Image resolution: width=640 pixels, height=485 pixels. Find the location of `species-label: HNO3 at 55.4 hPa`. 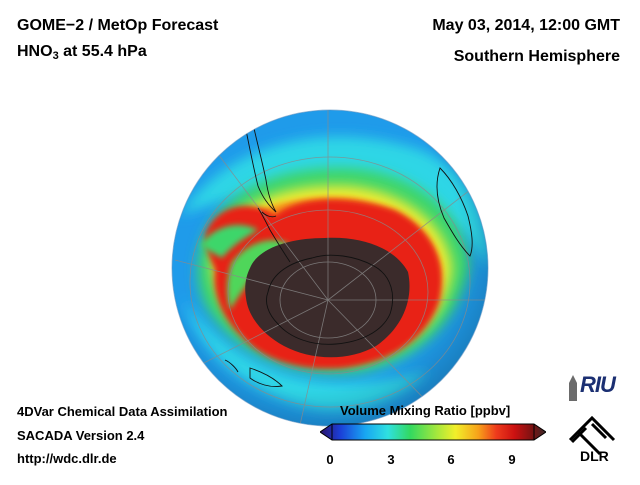

species-label: HNO3 at 55.4 hPa is located at coordinates (82, 52).